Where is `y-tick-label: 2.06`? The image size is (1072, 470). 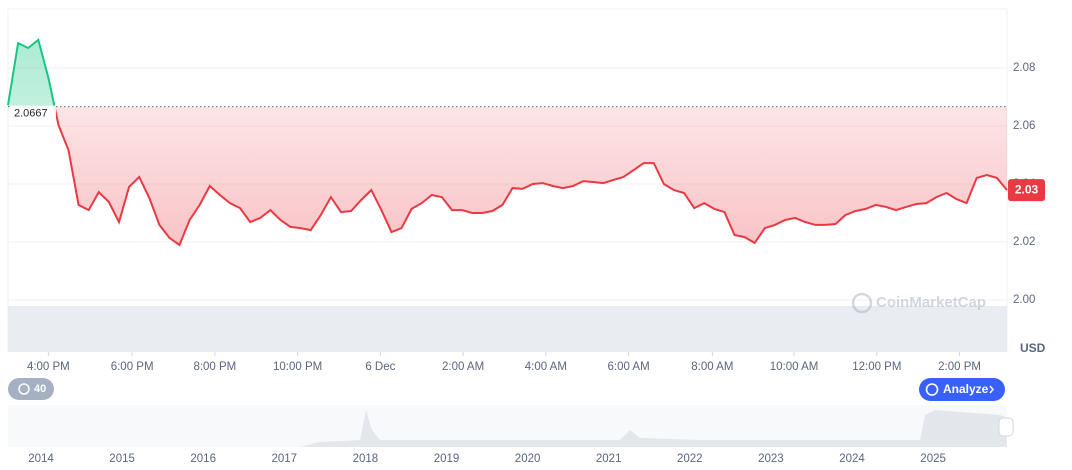
y-tick-label: 2.06 is located at coordinates (1024, 126).